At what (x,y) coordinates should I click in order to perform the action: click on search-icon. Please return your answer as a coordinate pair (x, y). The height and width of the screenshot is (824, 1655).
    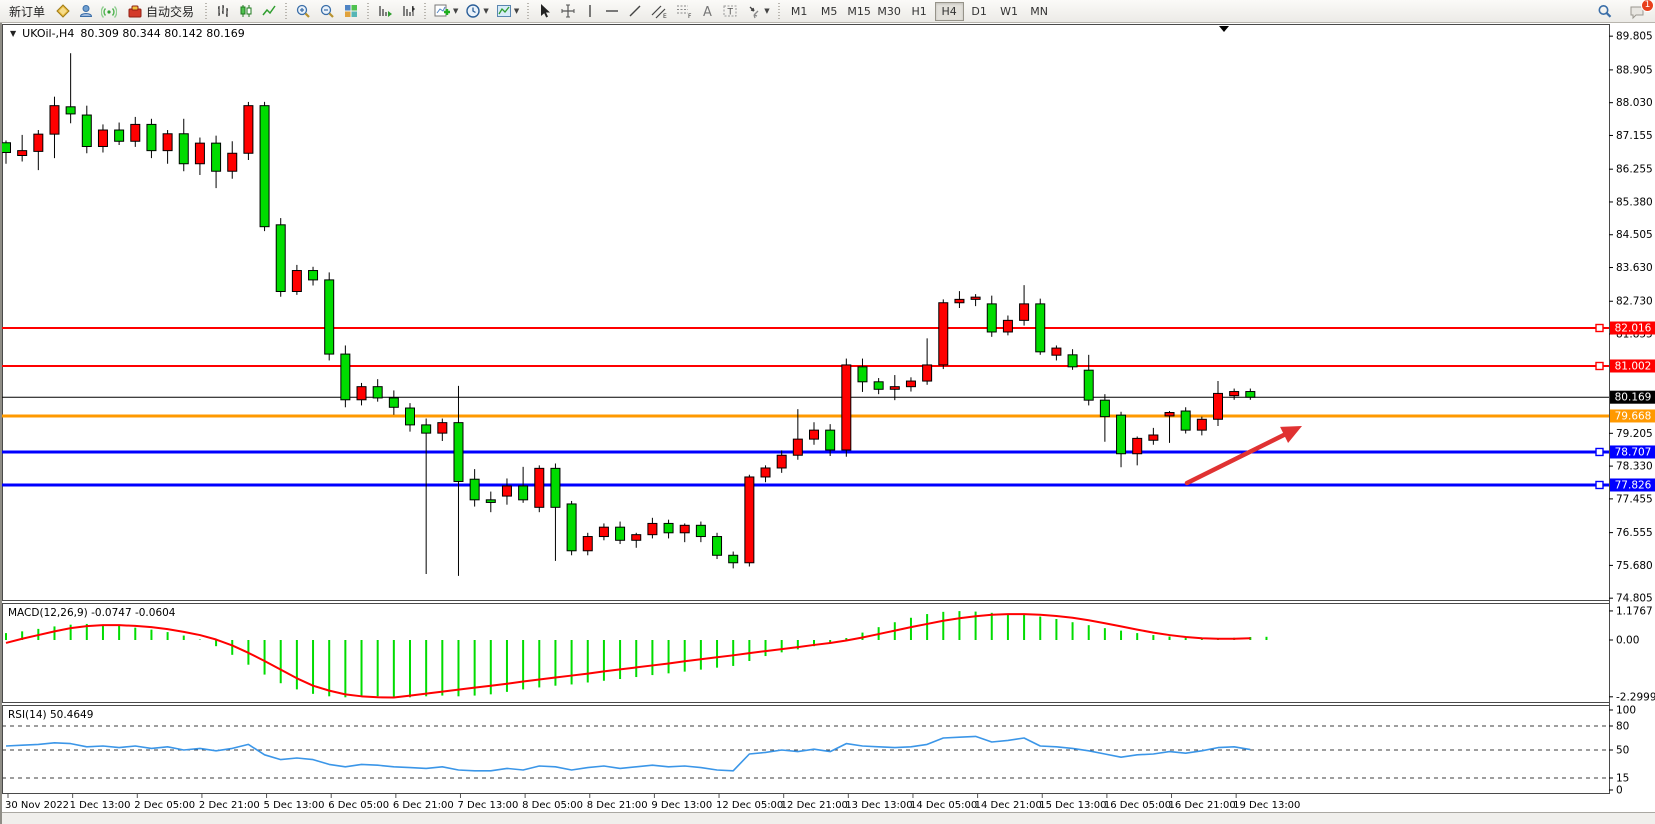
    Looking at the image, I should click on (1605, 11).